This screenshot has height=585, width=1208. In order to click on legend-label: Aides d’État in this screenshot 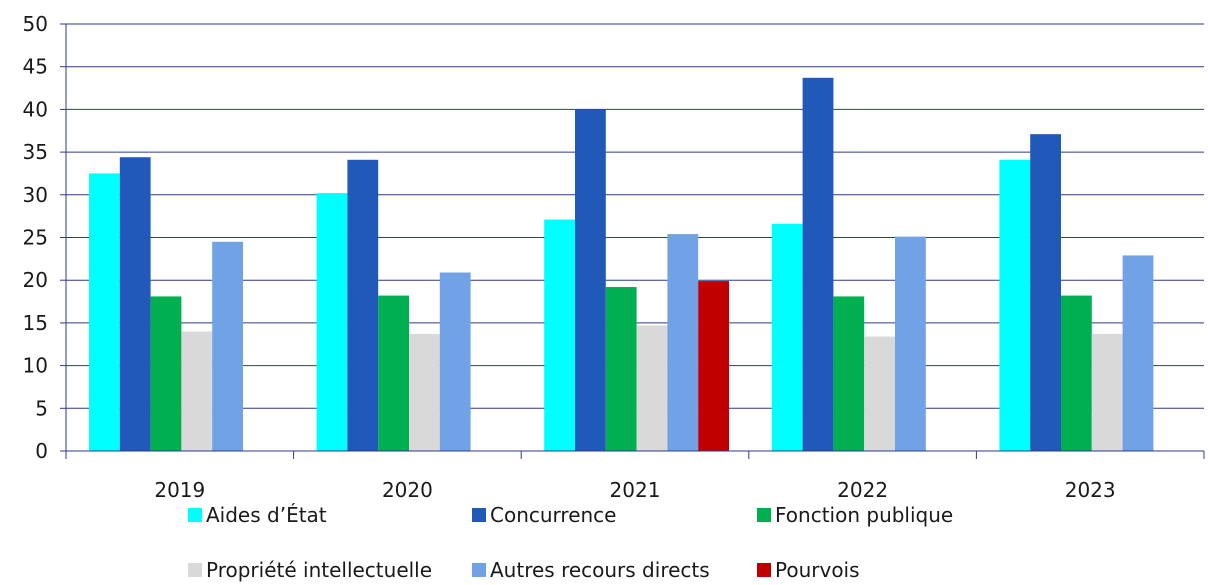, I will do `click(266, 515)`.